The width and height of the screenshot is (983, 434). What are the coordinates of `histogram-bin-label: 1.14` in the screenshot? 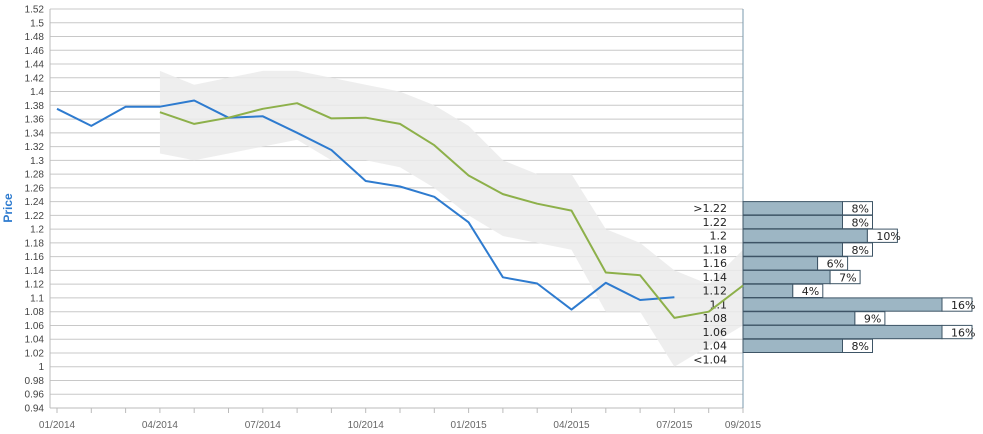 It's located at (715, 277).